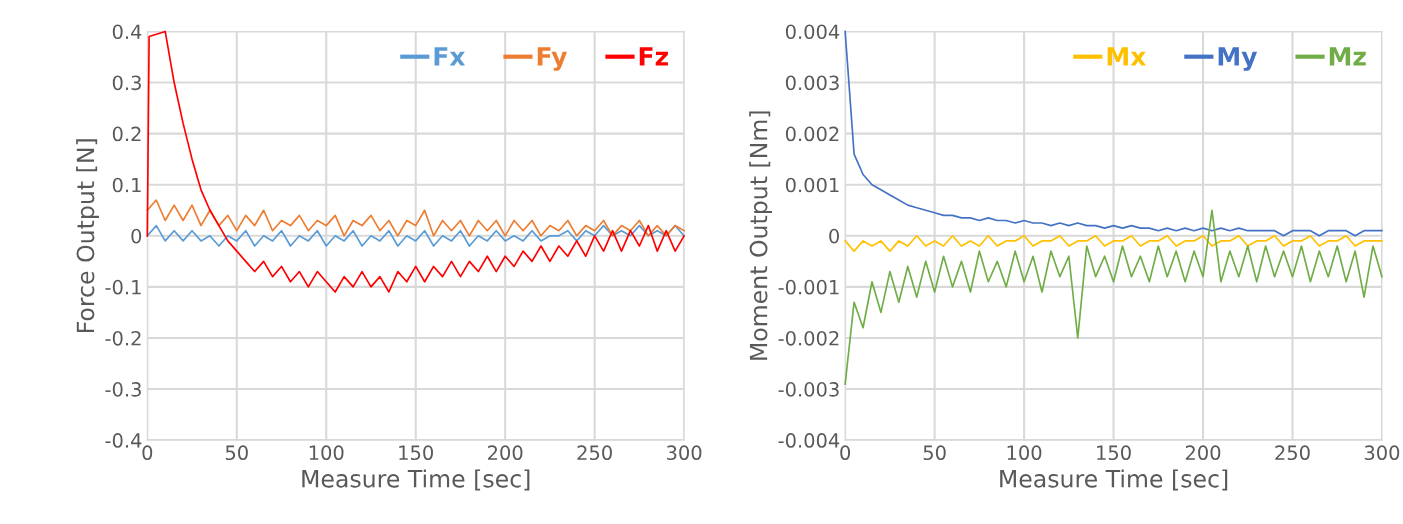  Describe the element at coordinates (123, 389) in the screenshot. I see `y-tick-label: -0.3` at that location.